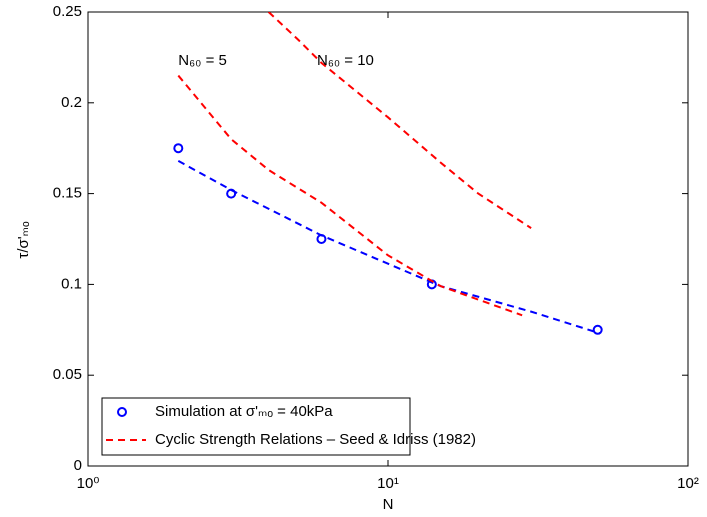  Describe the element at coordinates (71, 102) in the screenshot. I see `y-tick-label: 0.2` at that location.